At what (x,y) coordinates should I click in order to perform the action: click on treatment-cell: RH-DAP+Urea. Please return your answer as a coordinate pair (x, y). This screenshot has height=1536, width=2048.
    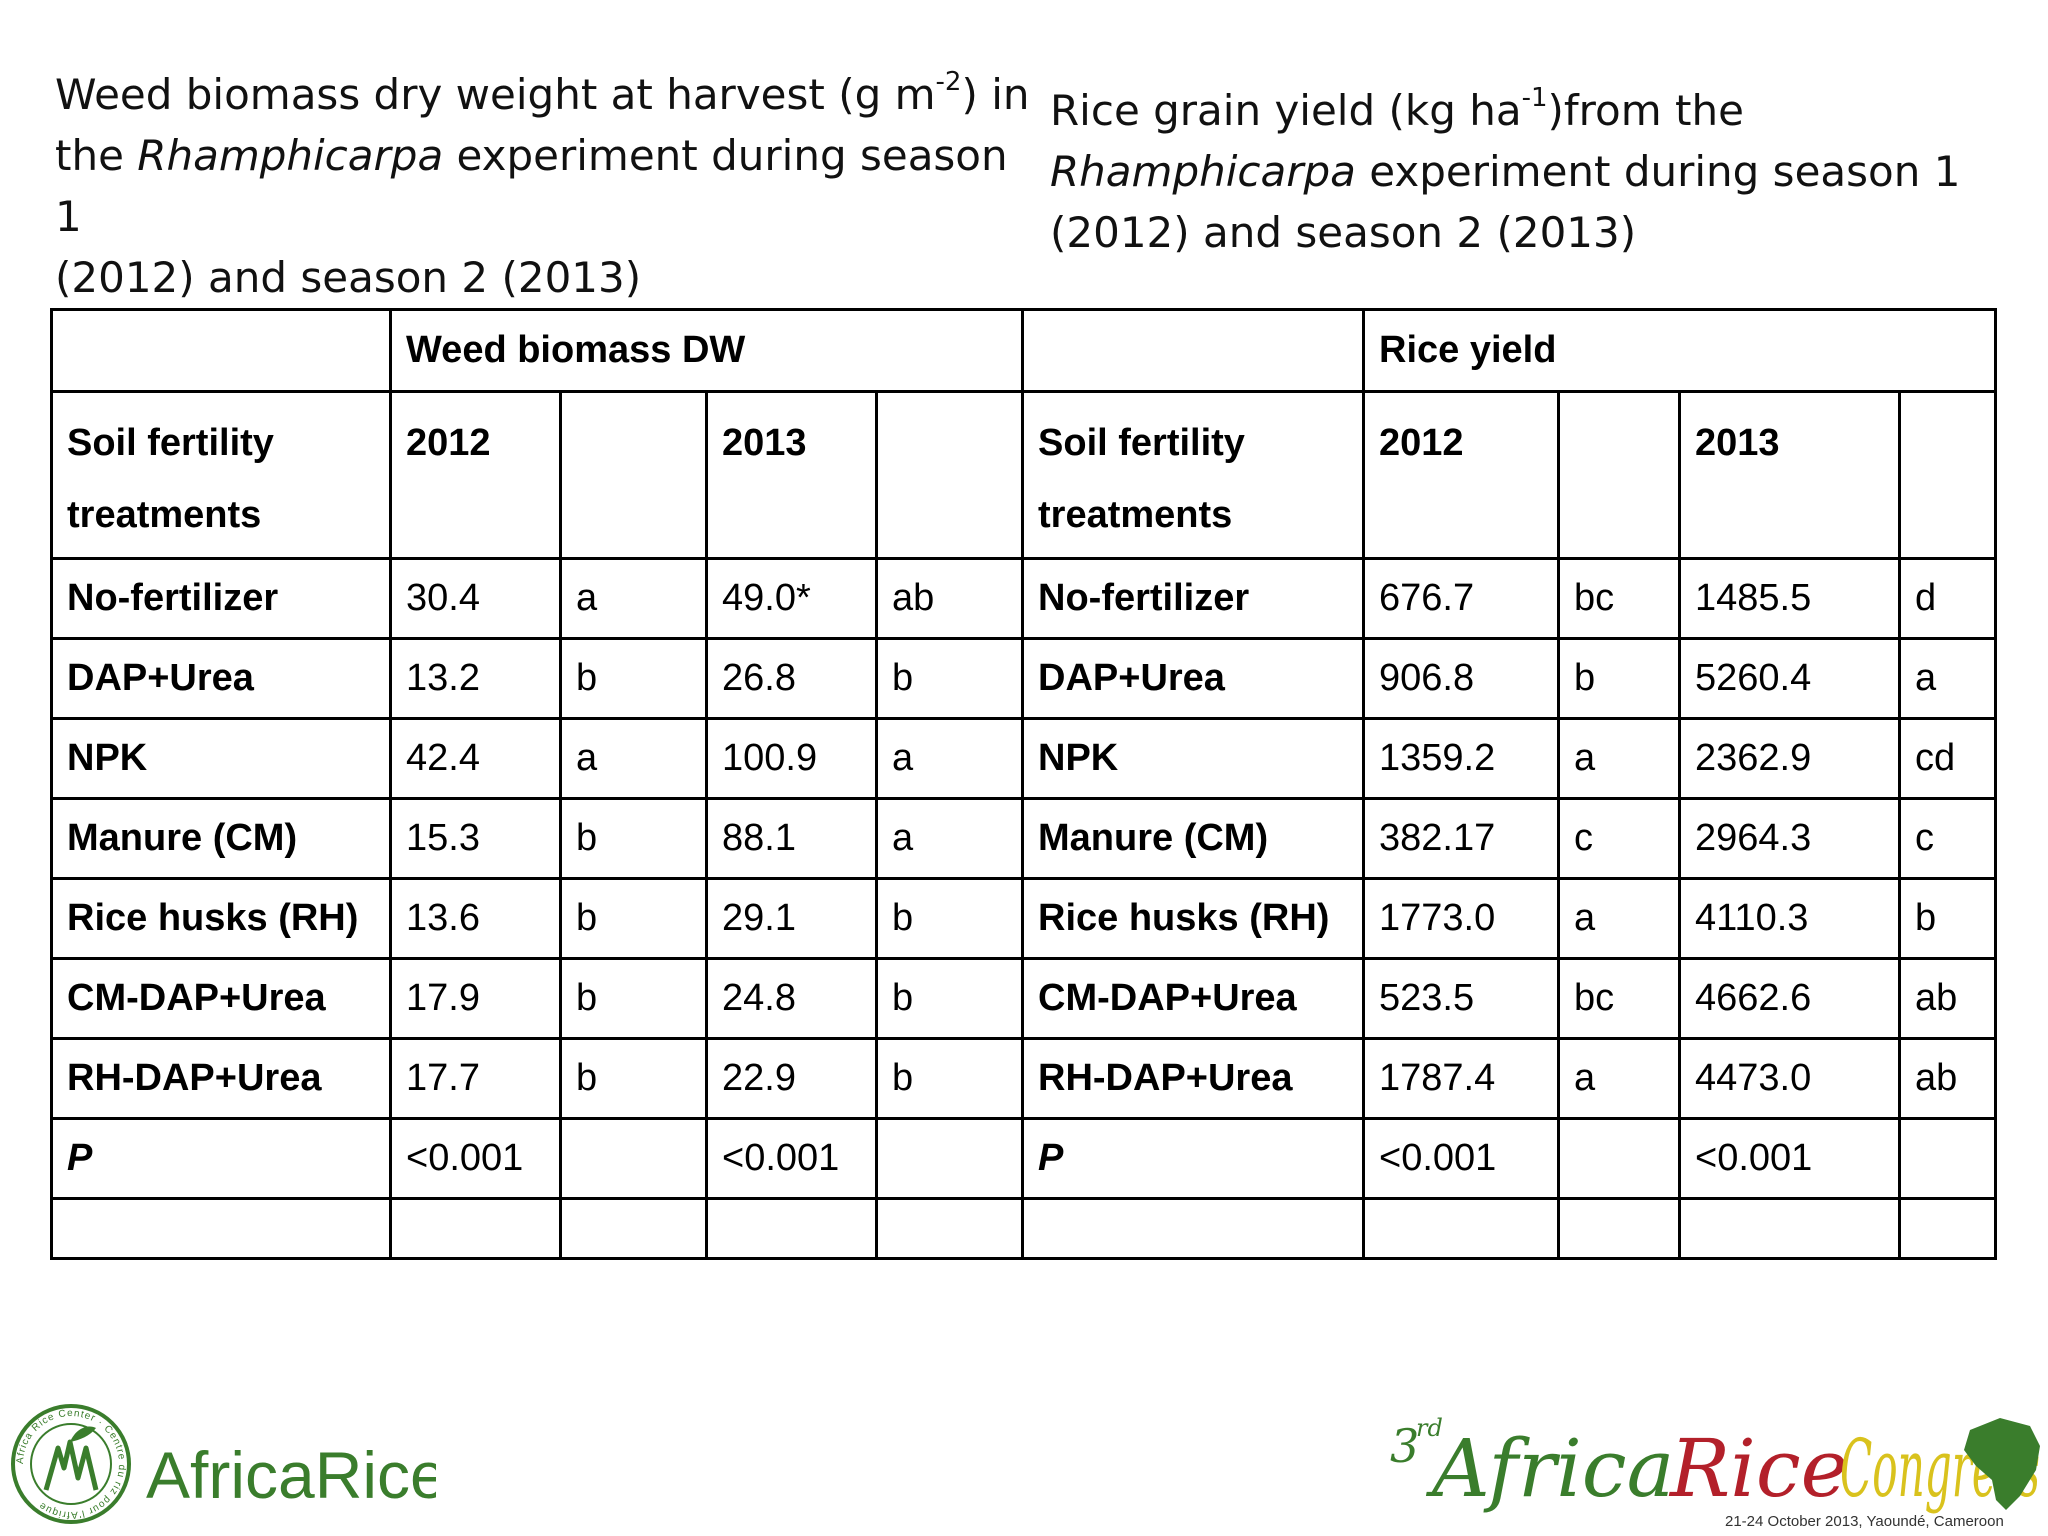
    Looking at the image, I should click on (221, 1078).